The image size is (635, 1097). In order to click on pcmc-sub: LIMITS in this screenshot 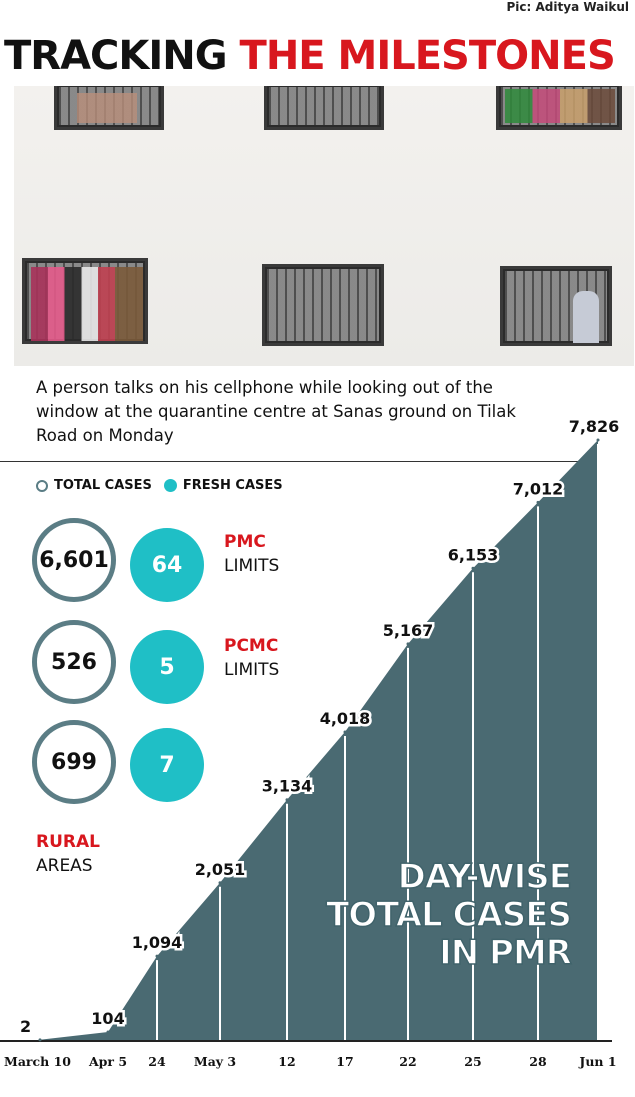, I will do `click(252, 670)`.